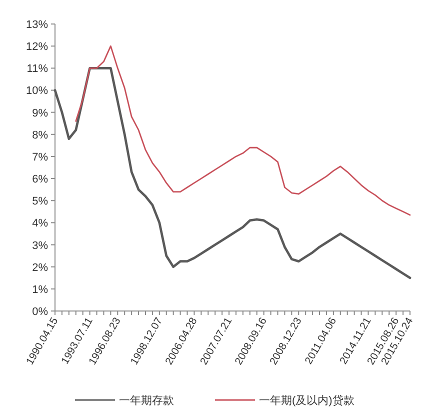  Describe the element at coordinates (40, 180) in the screenshot. I see `y-tick-label: 6%` at that location.